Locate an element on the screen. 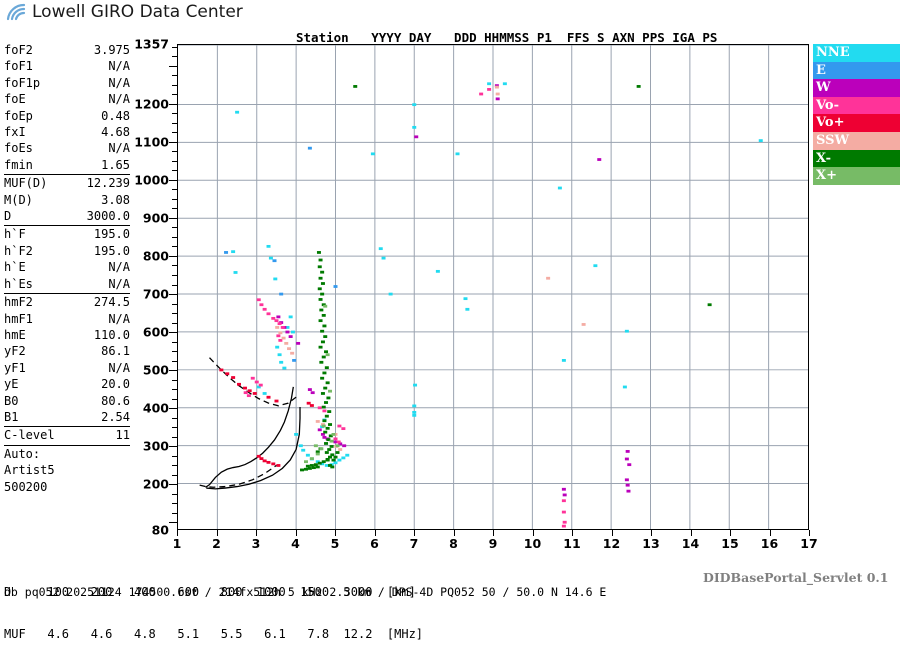  y-tick-label: 1100 is located at coordinates (151, 142).